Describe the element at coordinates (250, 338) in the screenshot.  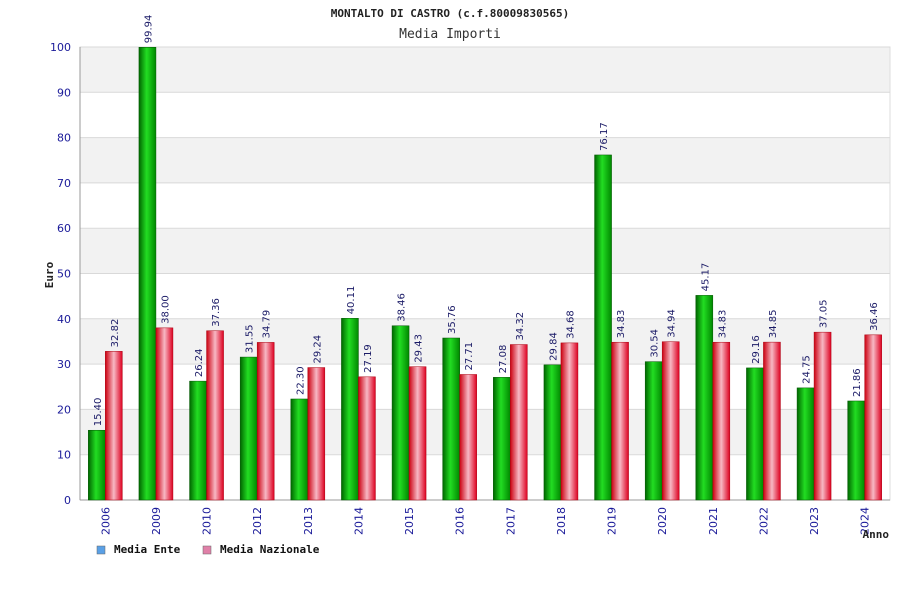
I see `value-label: 31.55` at that location.